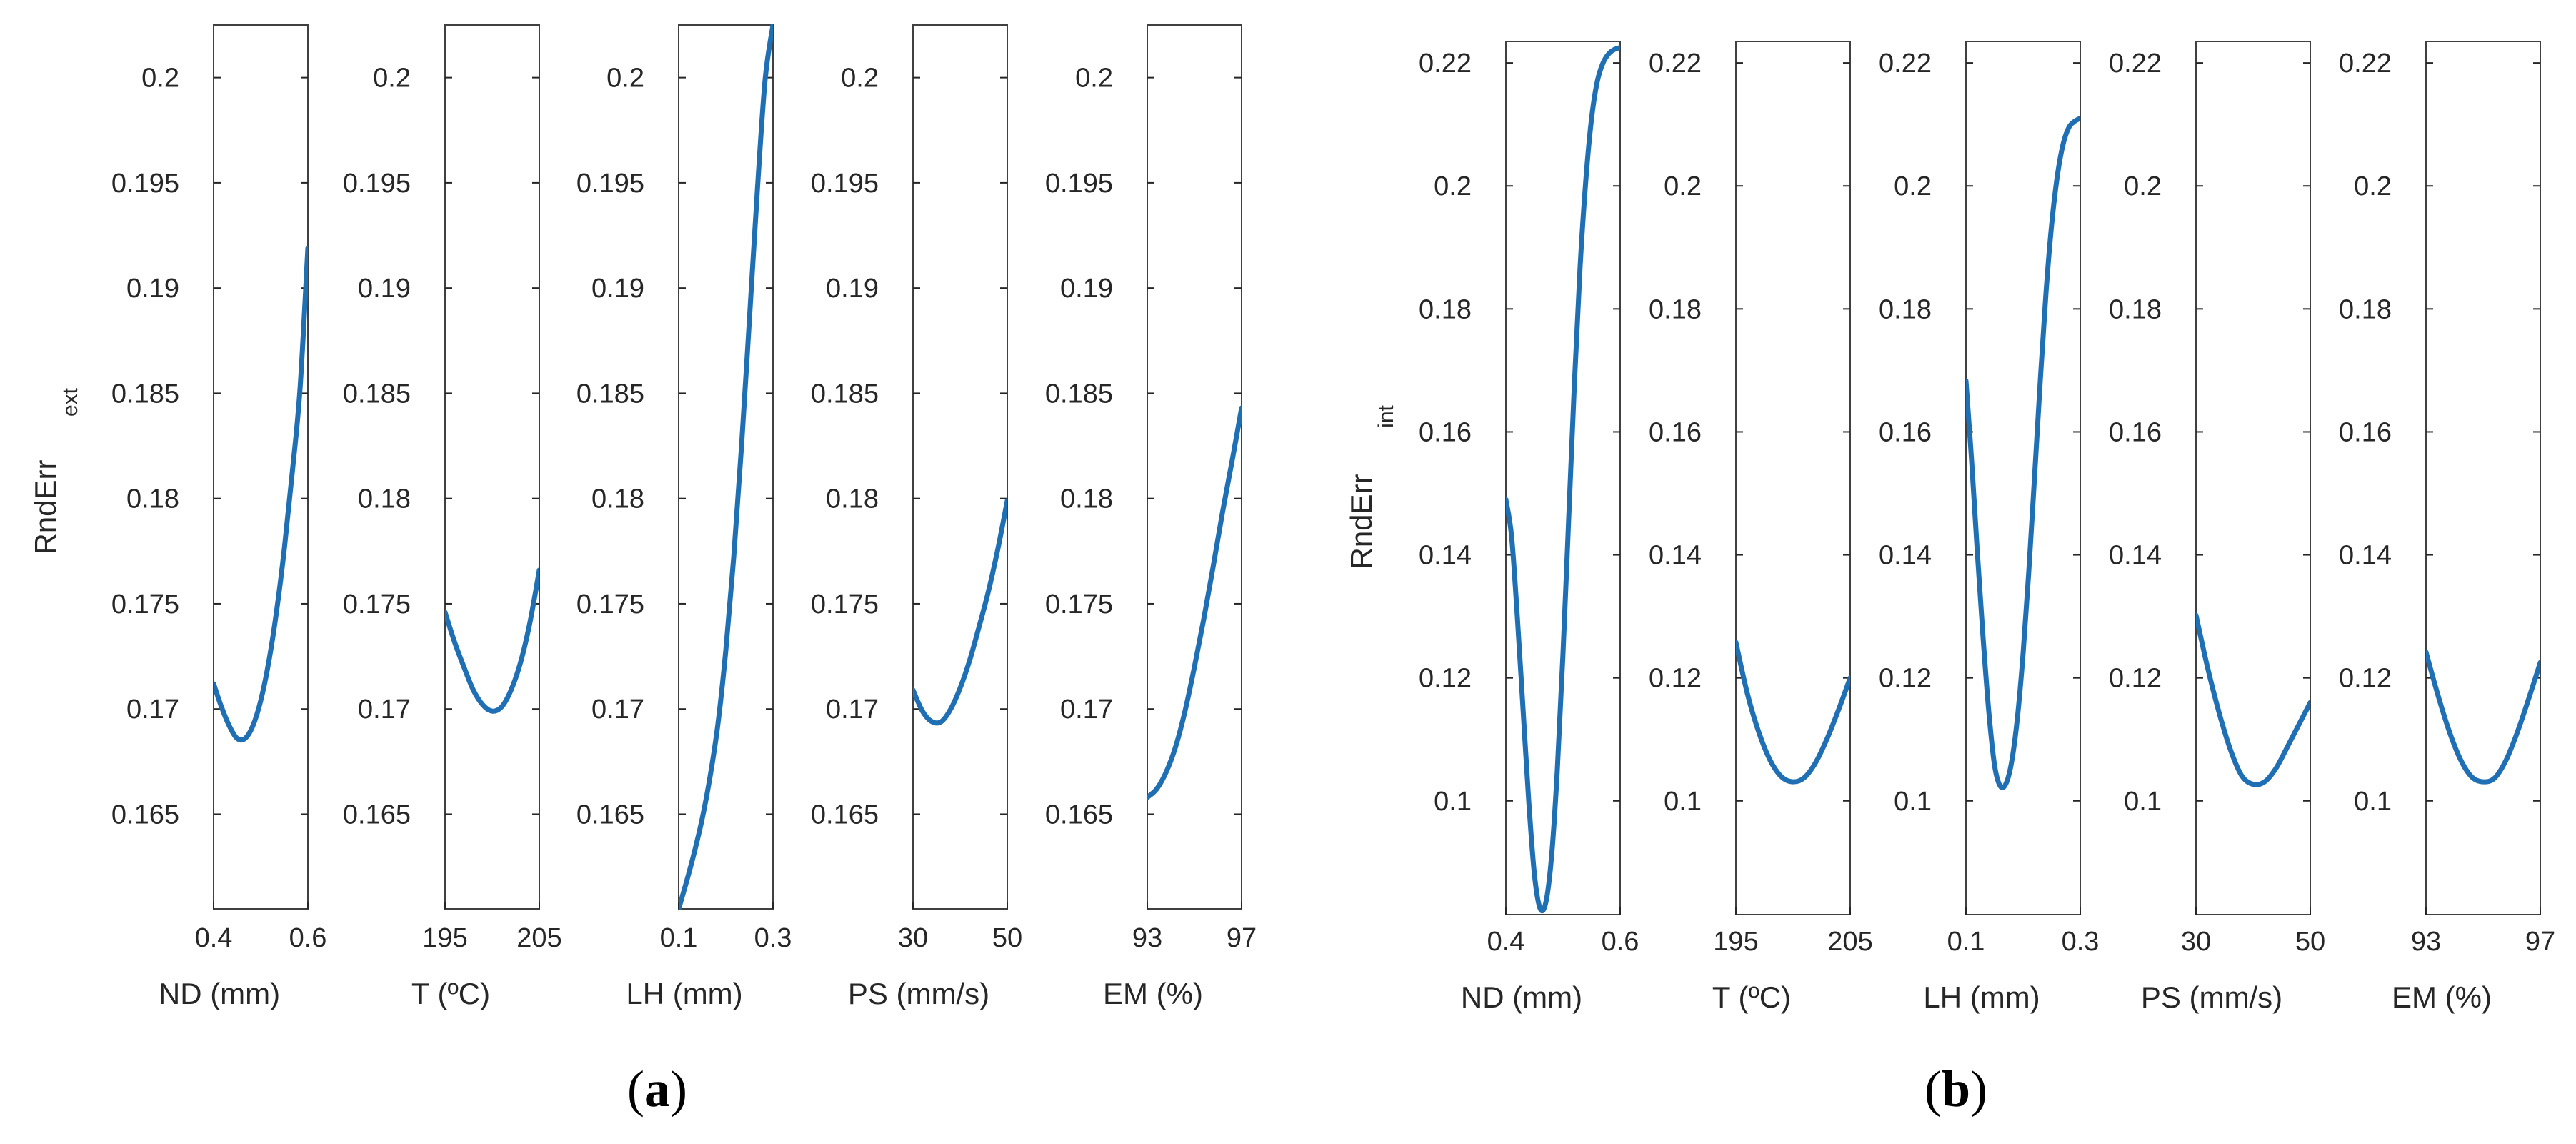 This screenshot has height=1144, width=2576. What do you see at coordinates (1079, 394) in the screenshot?
I see `chart-a-sub4-ytick-label-4: 0.185` at bounding box center [1079, 394].